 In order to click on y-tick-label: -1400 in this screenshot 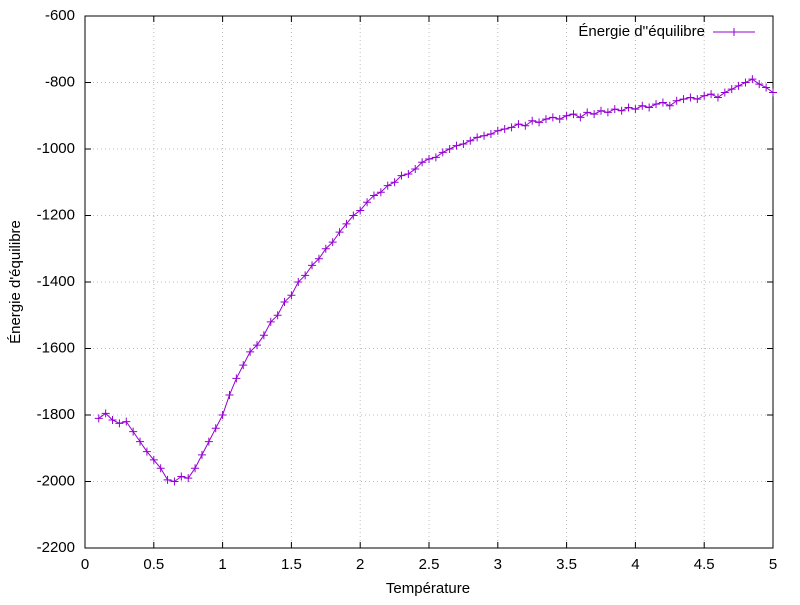, I will do `click(56, 281)`.